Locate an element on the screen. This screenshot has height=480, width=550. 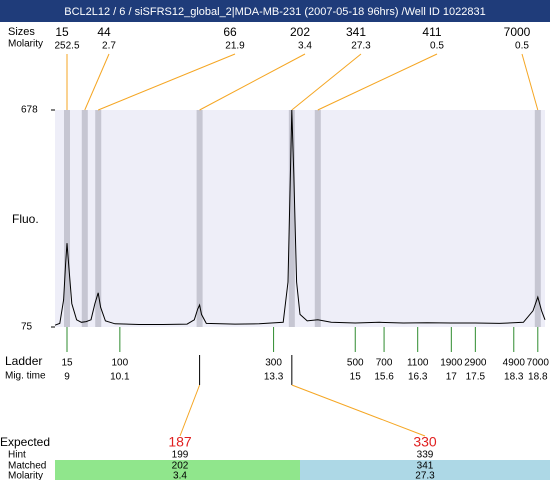
y-axis-label: Fluo. is located at coordinates (25, 219).